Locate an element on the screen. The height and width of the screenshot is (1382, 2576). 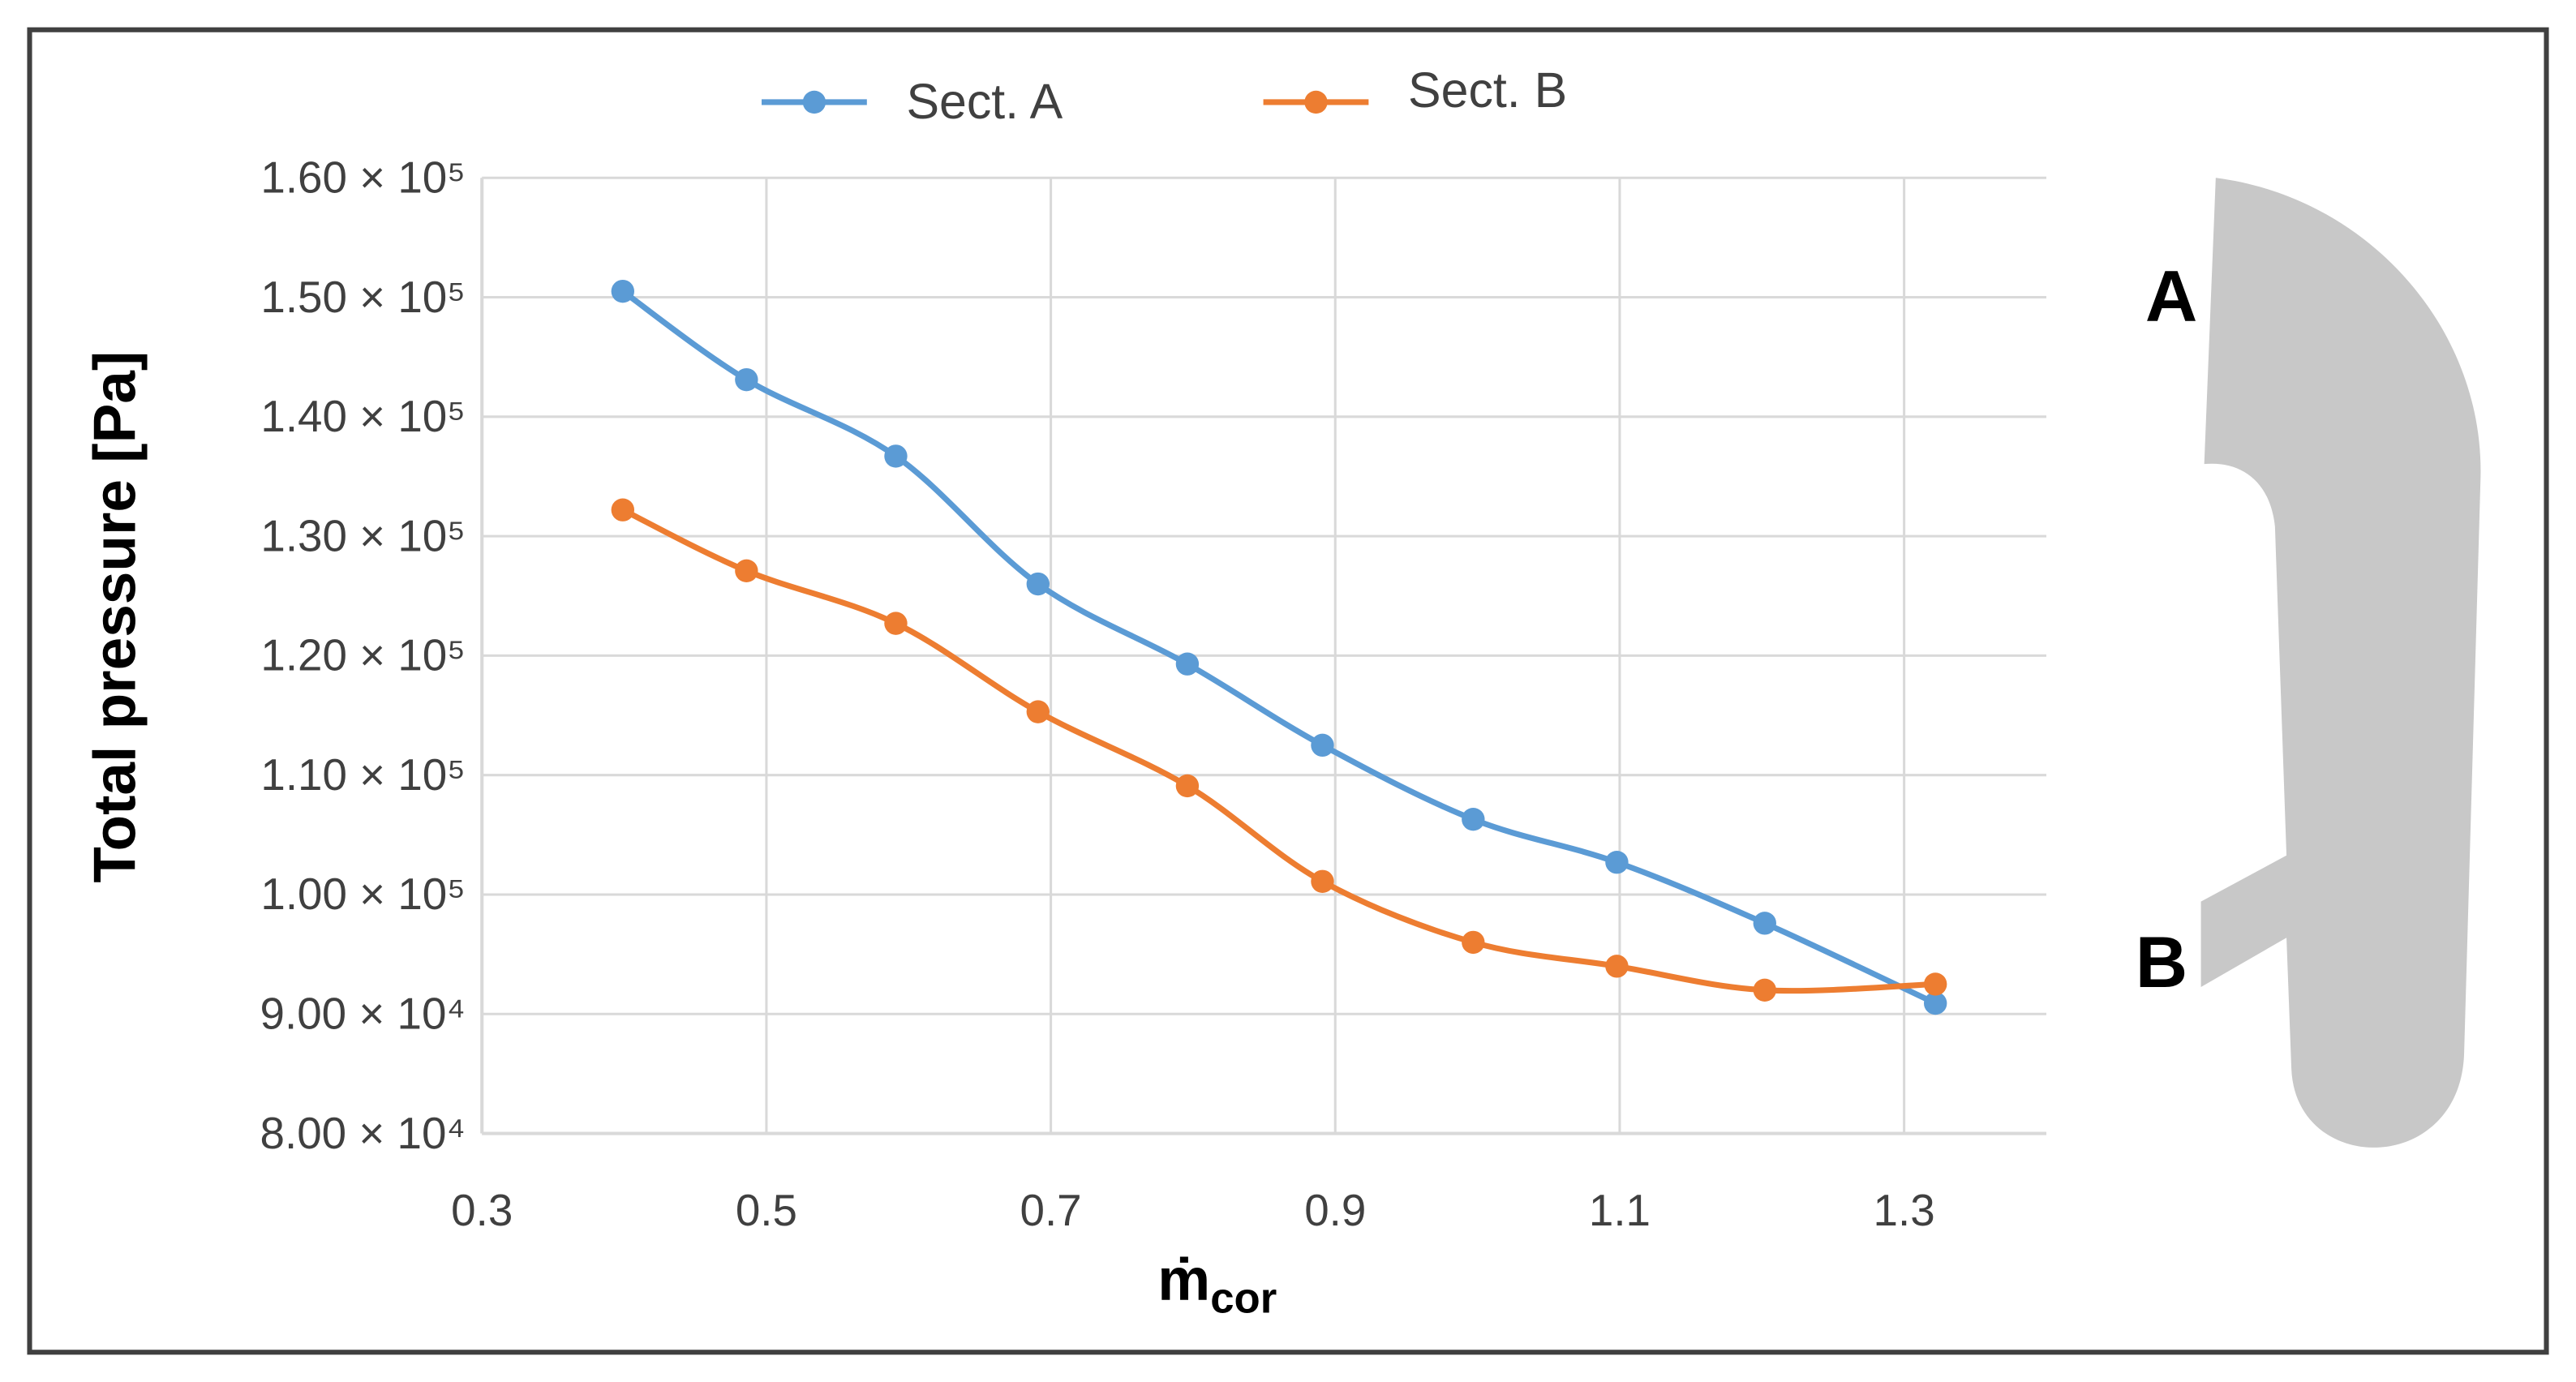
x-tick-label: 0.9 is located at coordinates (1335, 1210).